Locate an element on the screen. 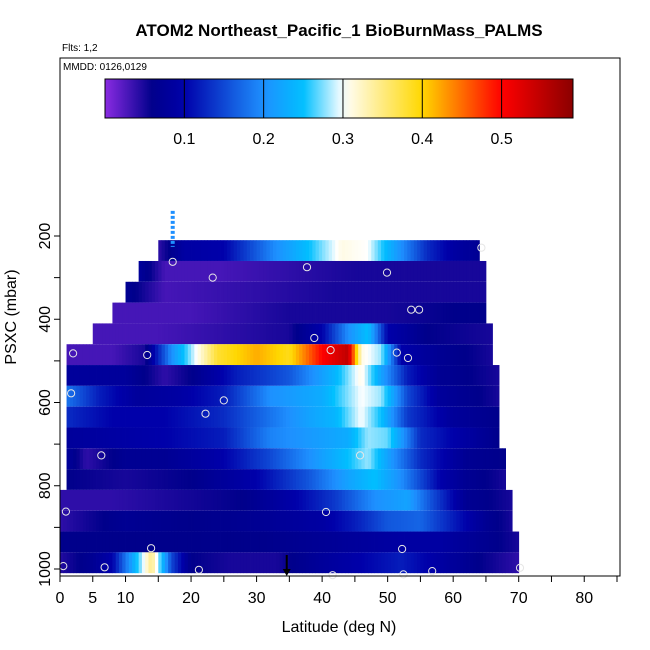  x-tick-label: 10 is located at coordinates (126, 598).